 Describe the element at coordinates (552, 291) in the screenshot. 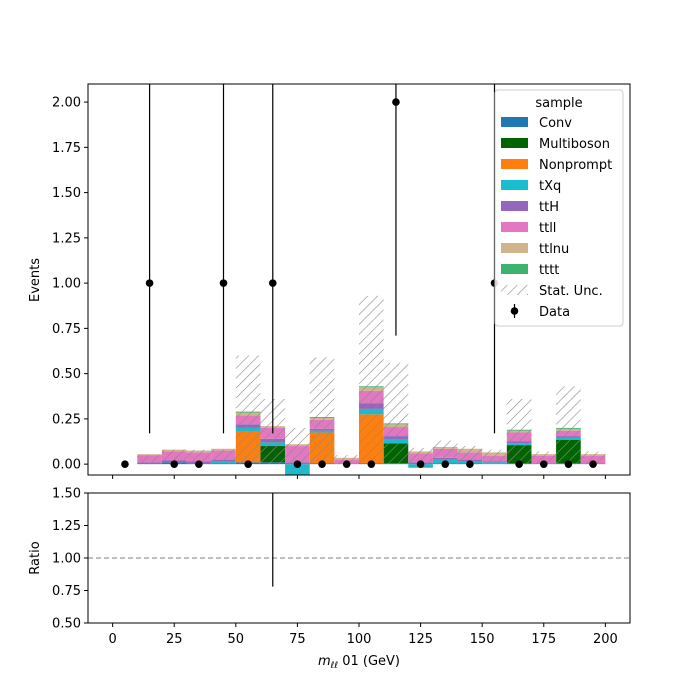

I see `legend-item-stat-unc: Stat. Unc.` at that location.